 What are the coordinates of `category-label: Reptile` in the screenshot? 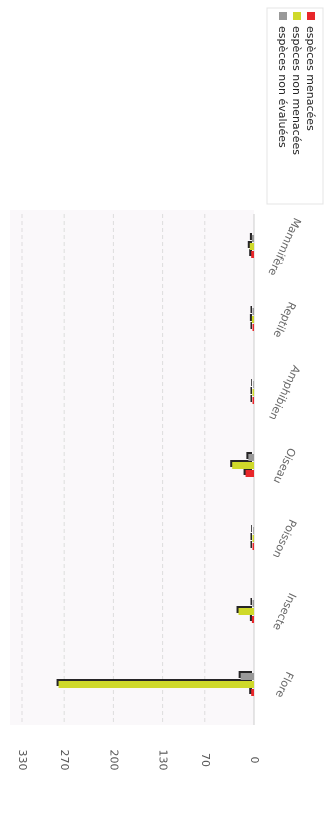 It's located at (284, 320).